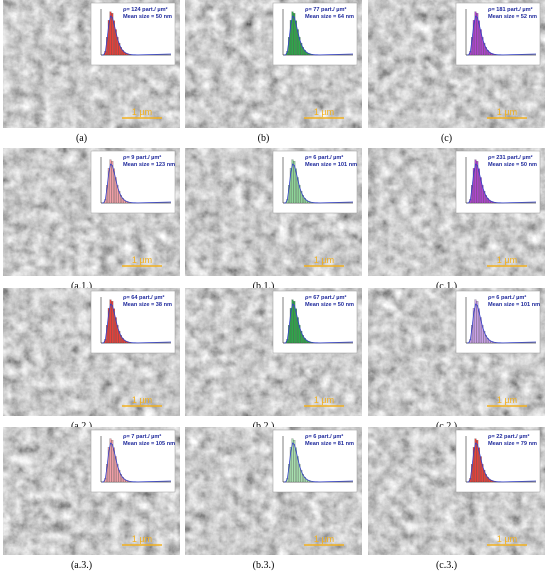  I want to click on density-text: ρ= 7 part./ µm², so click(142, 436).